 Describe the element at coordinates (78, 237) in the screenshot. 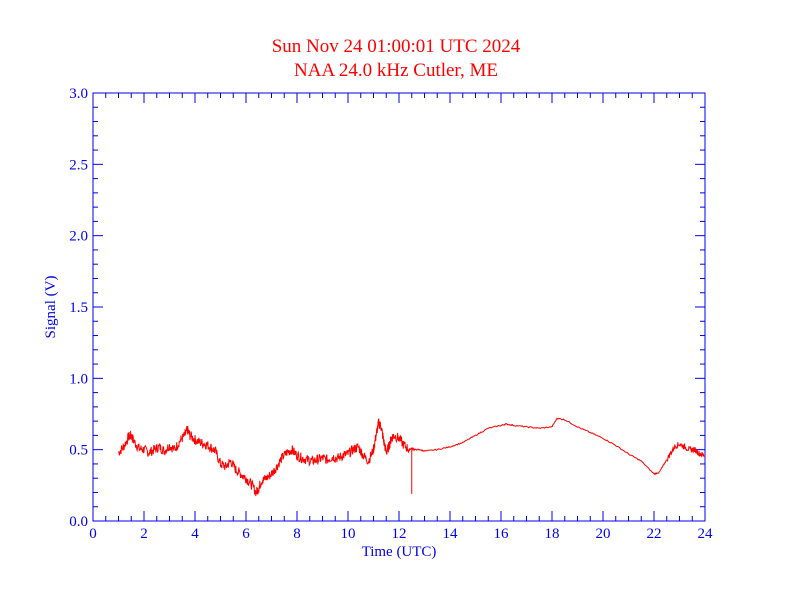

I see `y-tick-label: 2.0` at that location.